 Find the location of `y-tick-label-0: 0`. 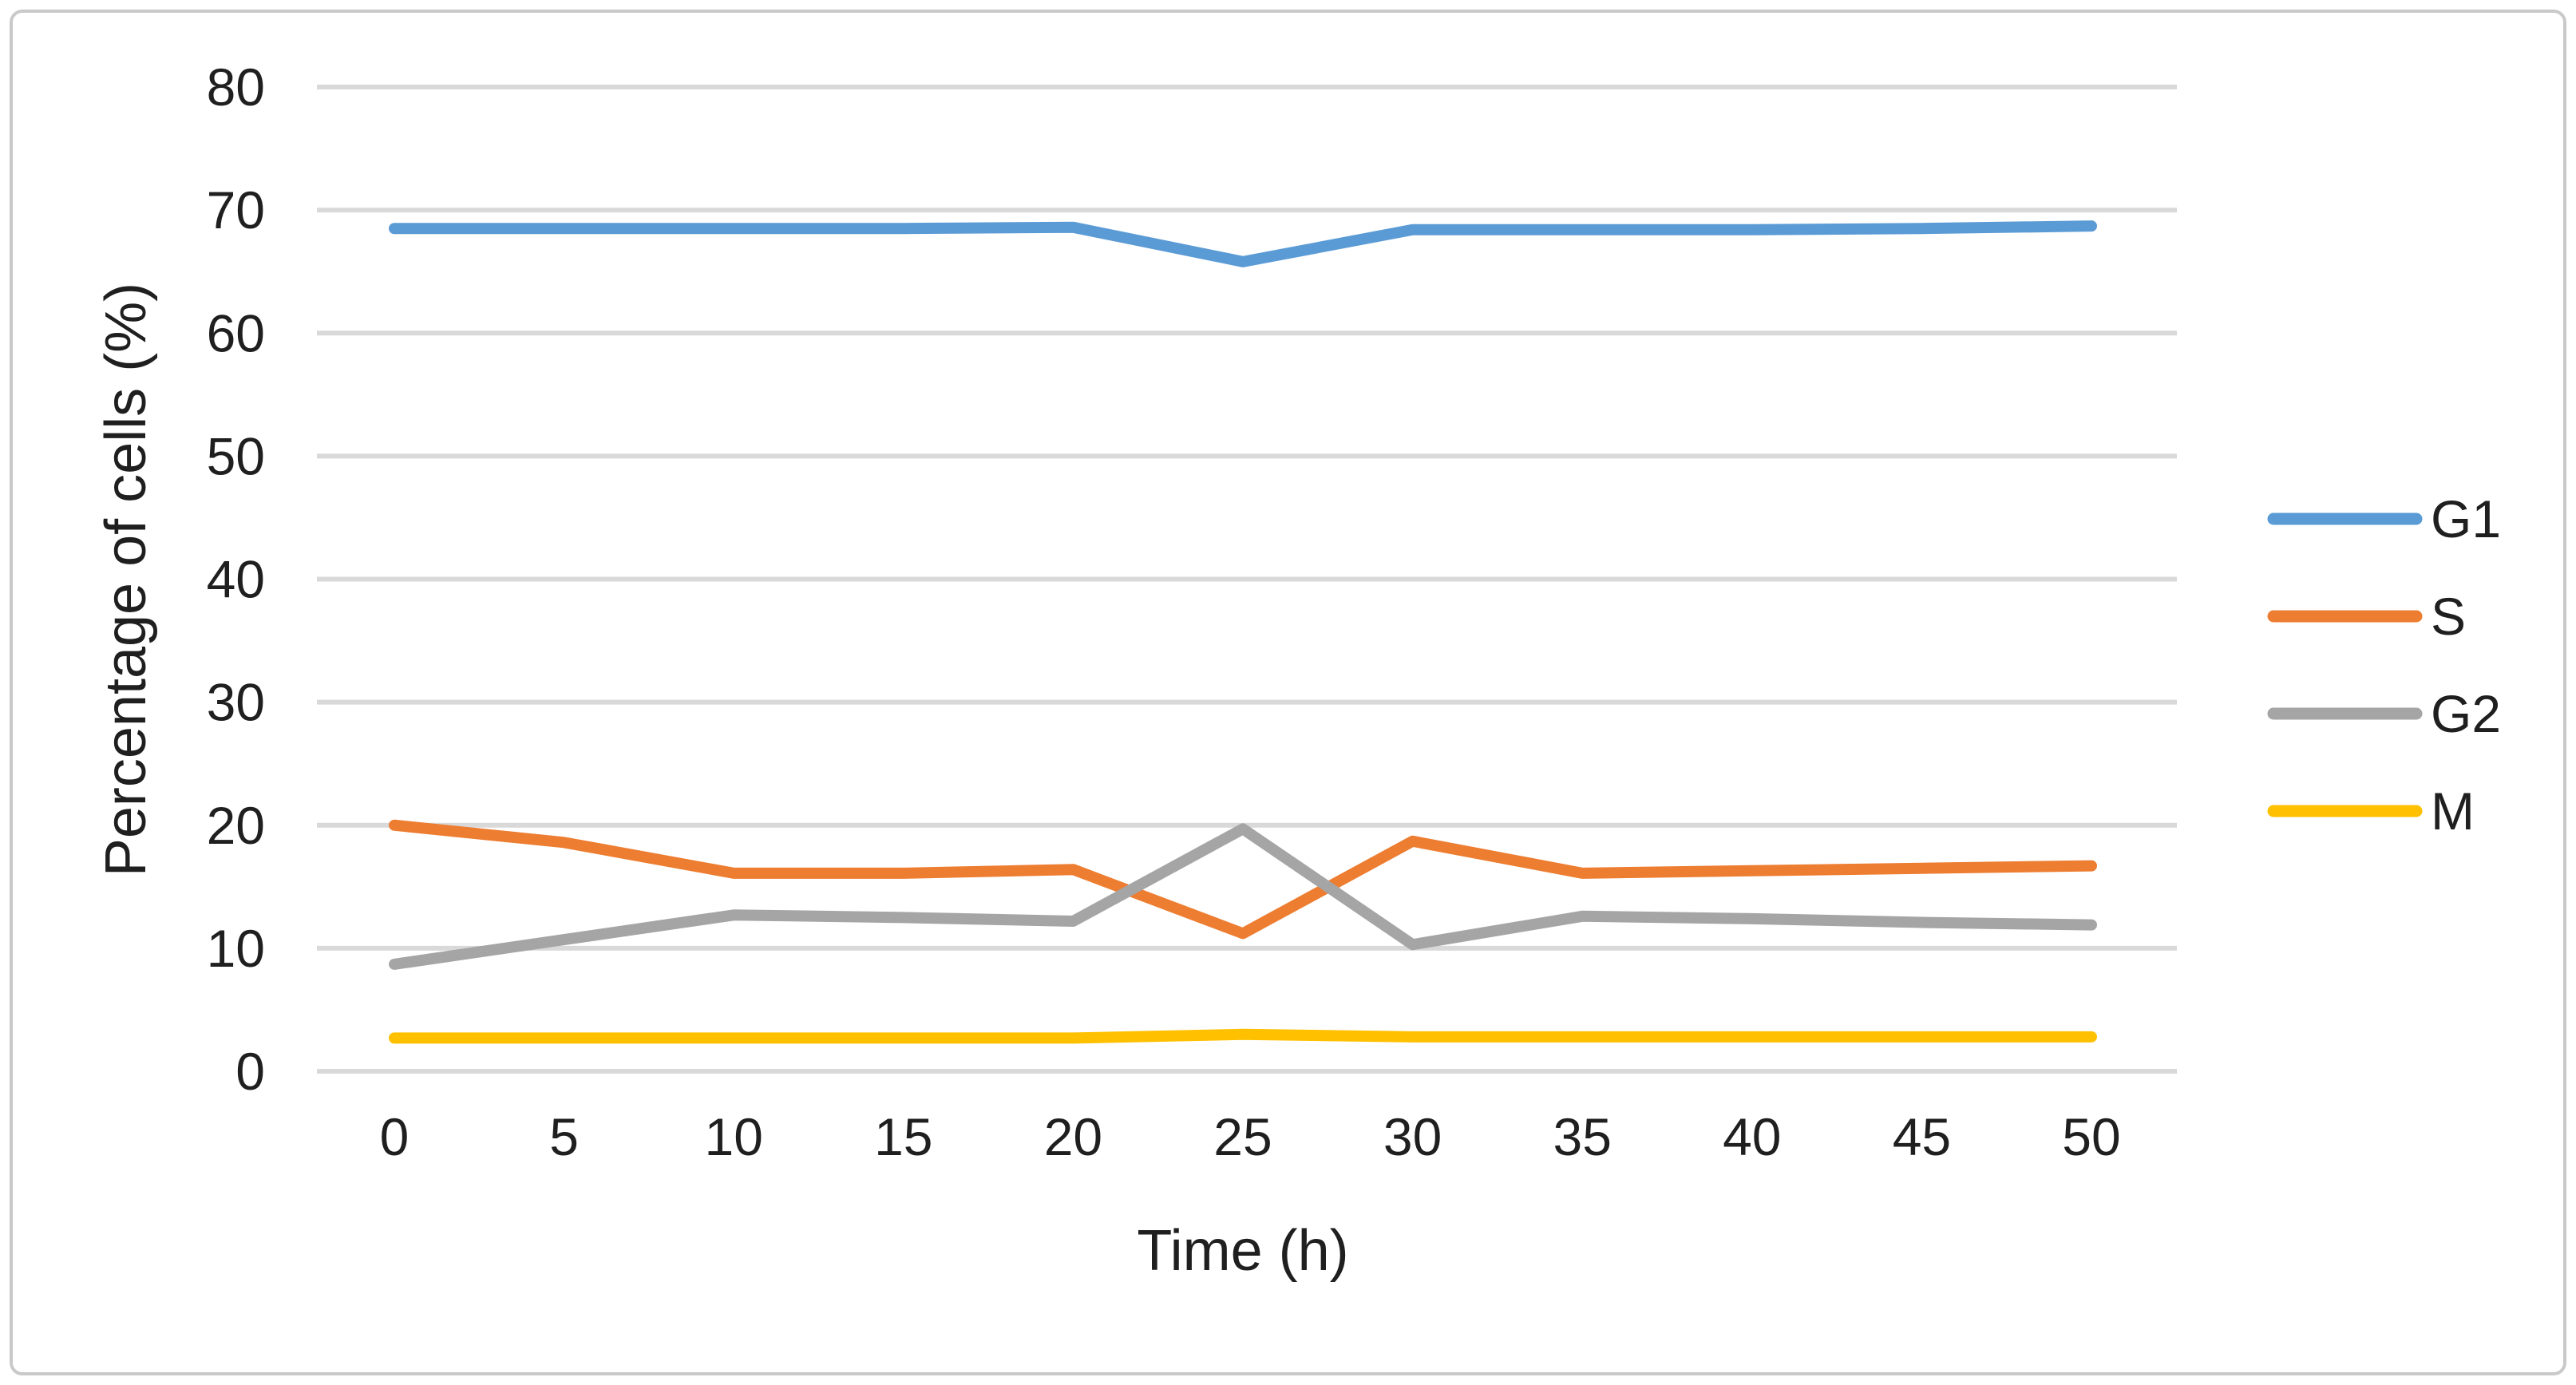

y-tick-label-0: 0 is located at coordinates (250, 1071).